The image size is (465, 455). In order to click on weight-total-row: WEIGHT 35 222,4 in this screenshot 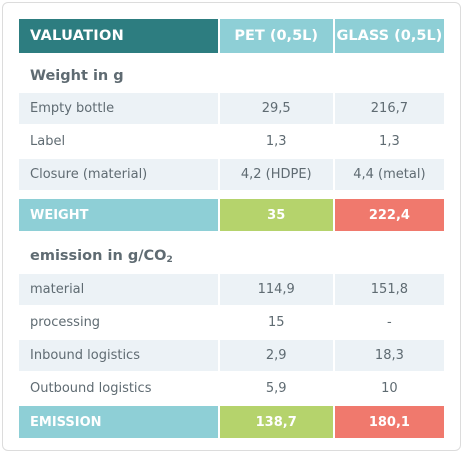, I will do `click(231, 215)`.